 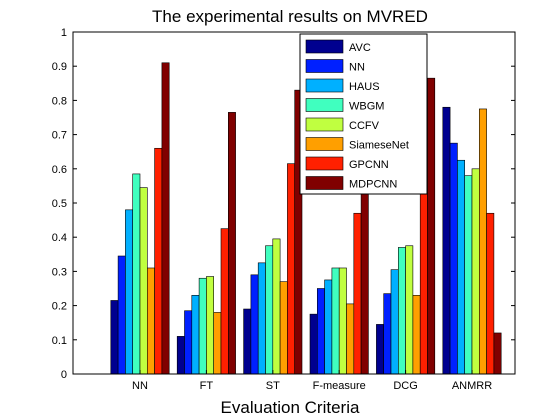 I want to click on bar-siamesenet-st, so click(x=283, y=328).